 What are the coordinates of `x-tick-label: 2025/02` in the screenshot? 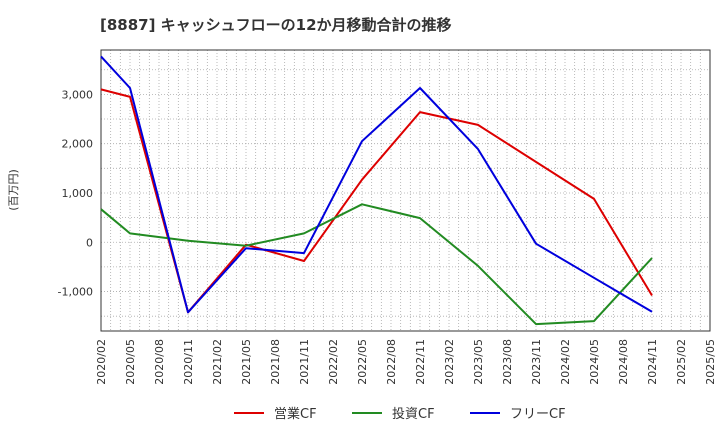 It's located at (681, 362).